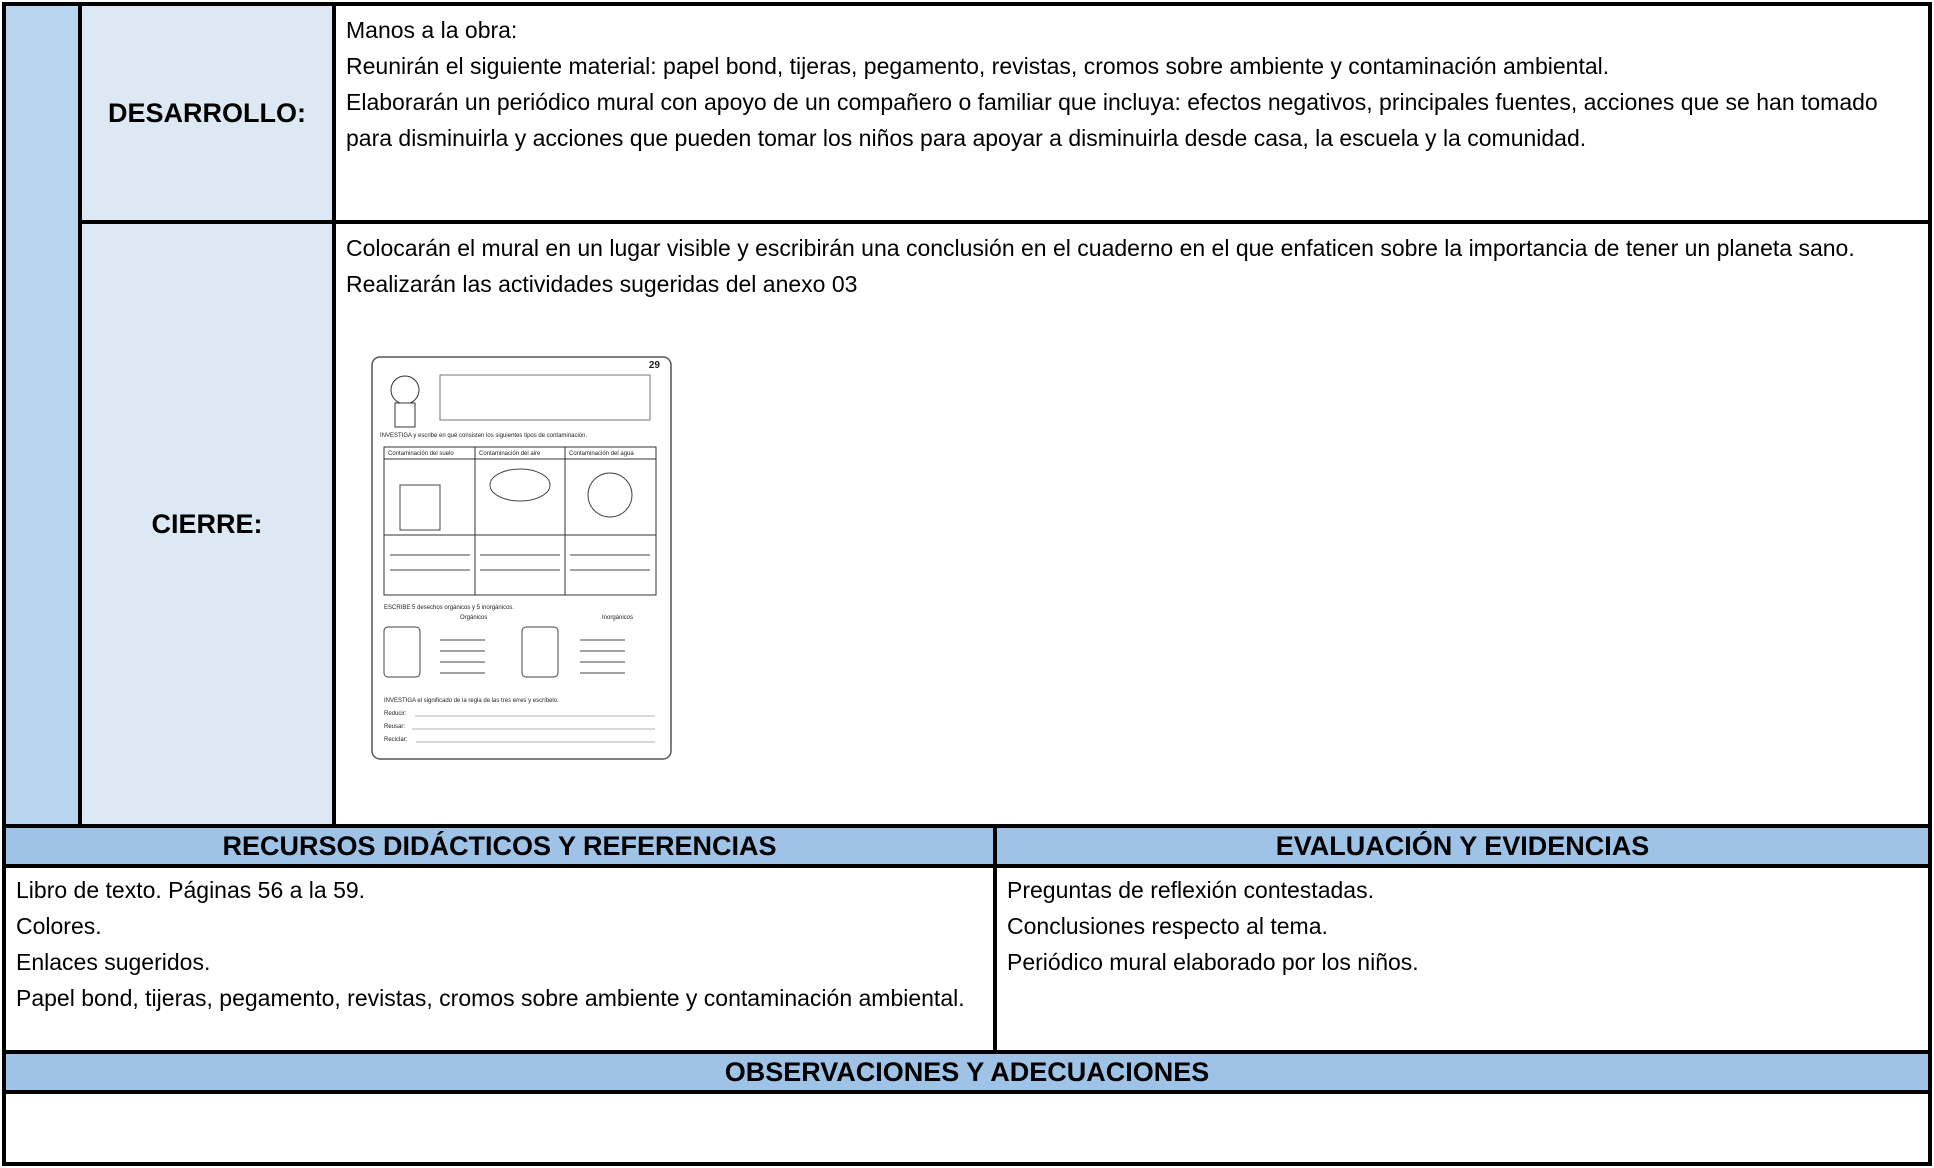  What do you see at coordinates (1190, 890) in the screenshot?
I see `text-line: Preguntas de reflexión contestadas.` at bounding box center [1190, 890].